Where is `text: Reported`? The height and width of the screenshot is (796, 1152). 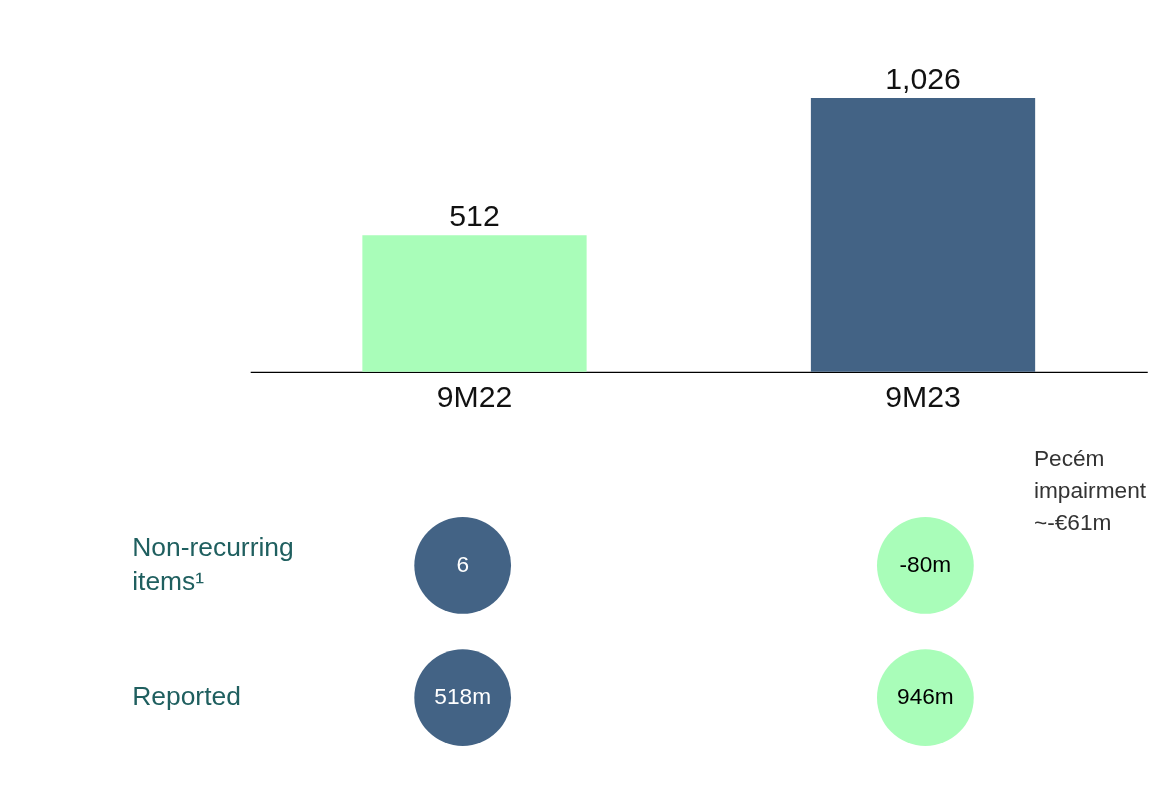 text: Reported is located at coordinates (186, 696).